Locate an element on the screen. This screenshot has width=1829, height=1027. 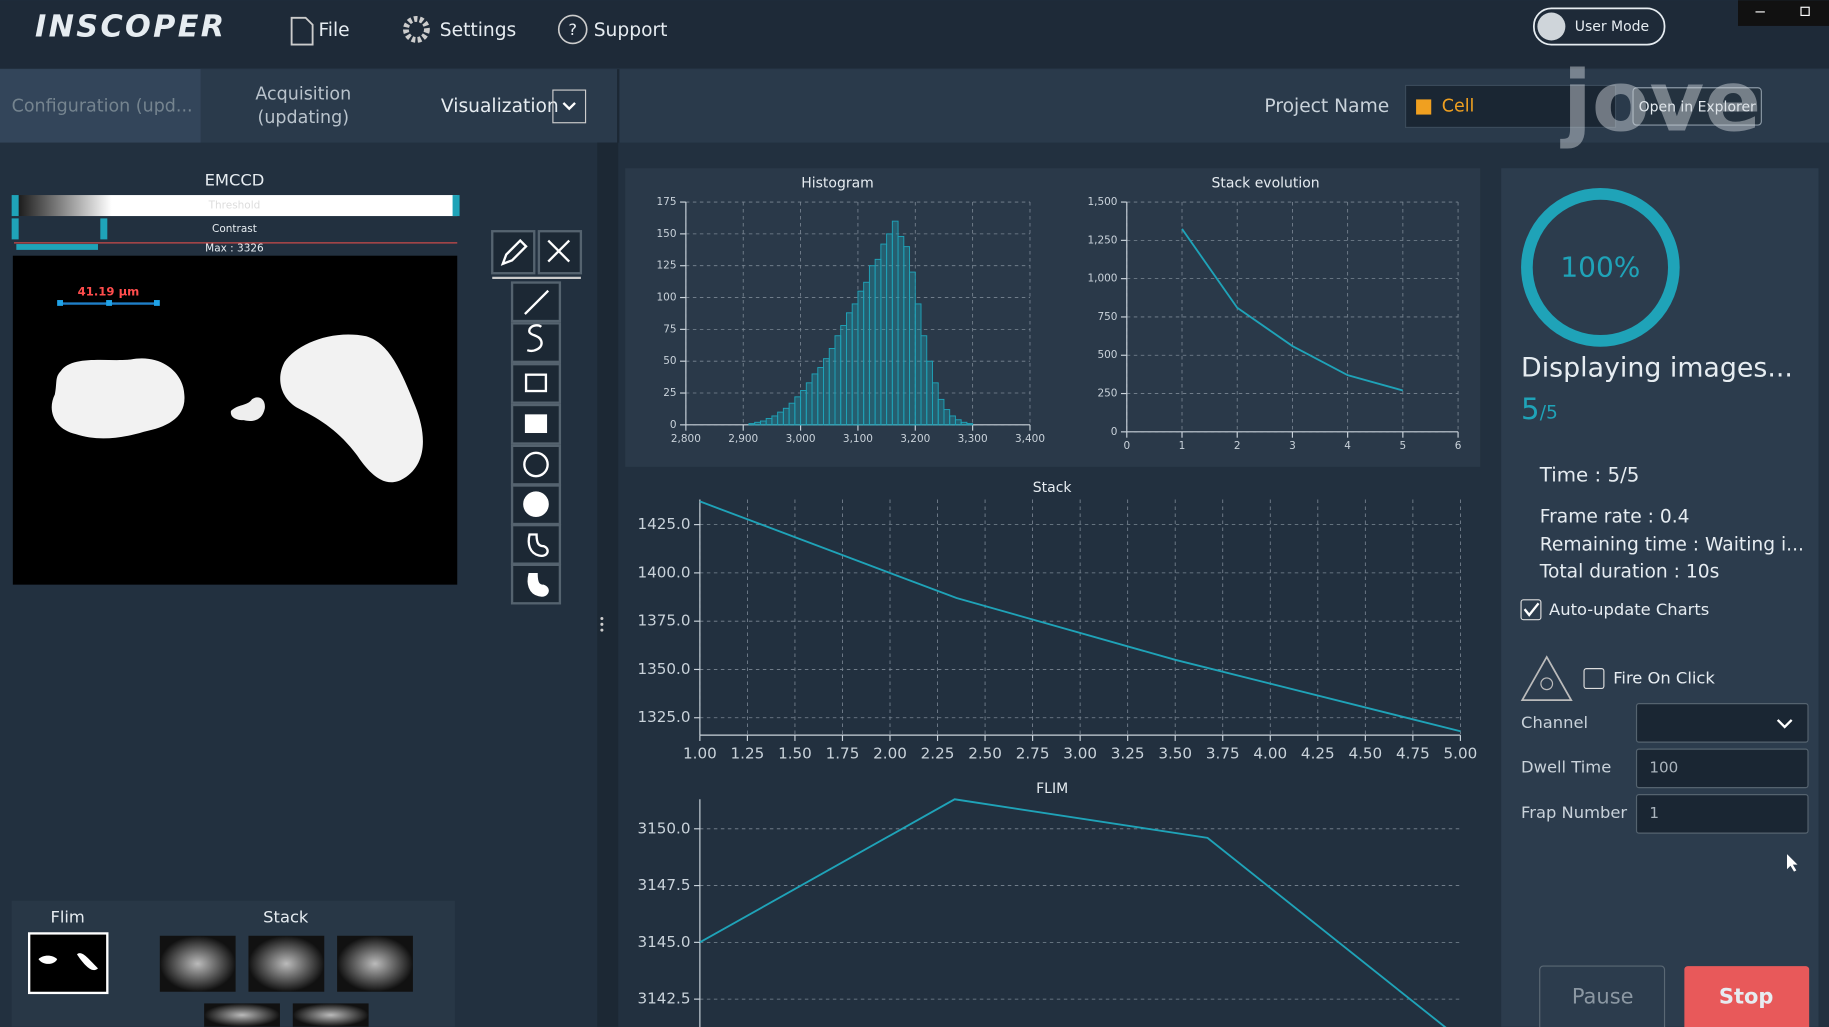
measure-label: 41.19 µm is located at coordinates (109, 291).